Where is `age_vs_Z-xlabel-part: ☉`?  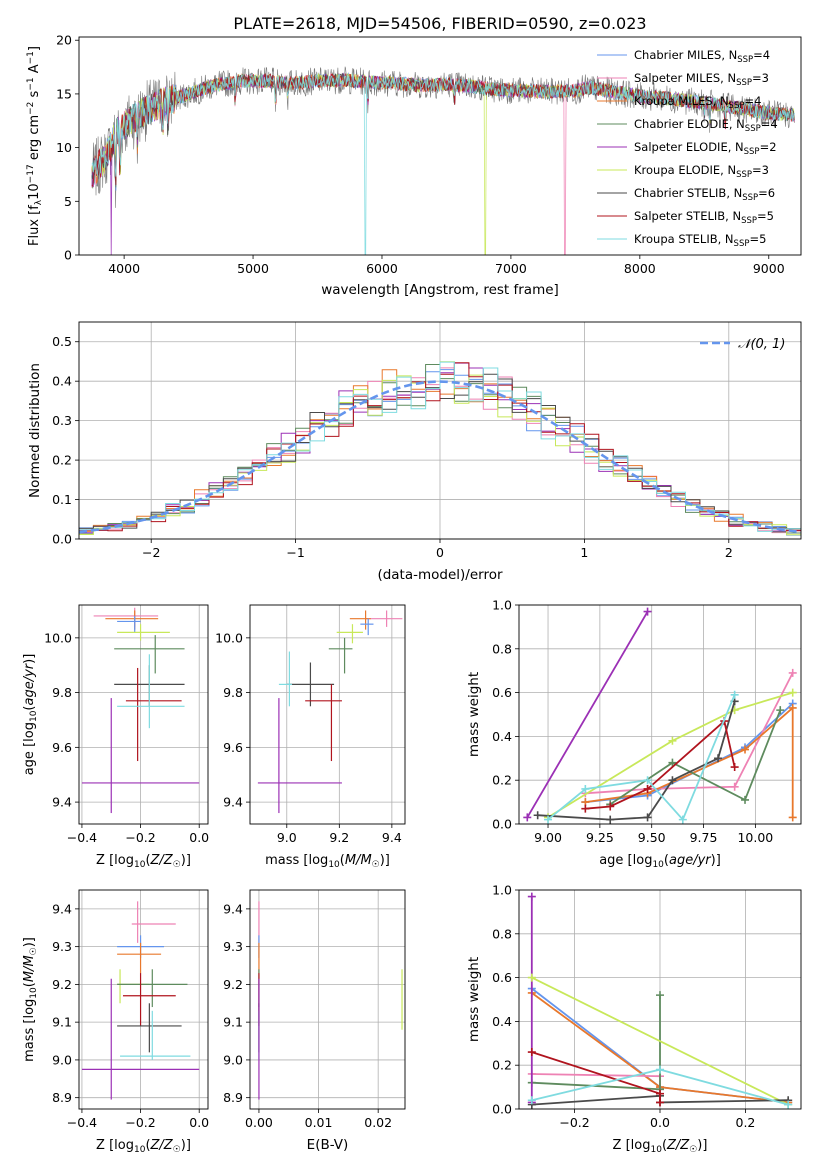 age_vs_Z-xlabel-part: ☉ is located at coordinates (177, 865).